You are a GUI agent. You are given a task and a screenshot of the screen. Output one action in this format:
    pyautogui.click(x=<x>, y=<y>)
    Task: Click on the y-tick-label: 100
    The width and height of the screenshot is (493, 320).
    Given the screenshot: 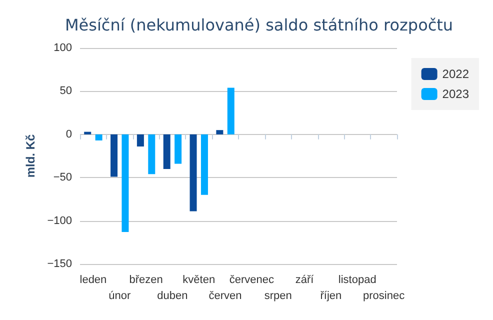 What is the action you would take?
    pyautogui.click(x=63, y=48)
    